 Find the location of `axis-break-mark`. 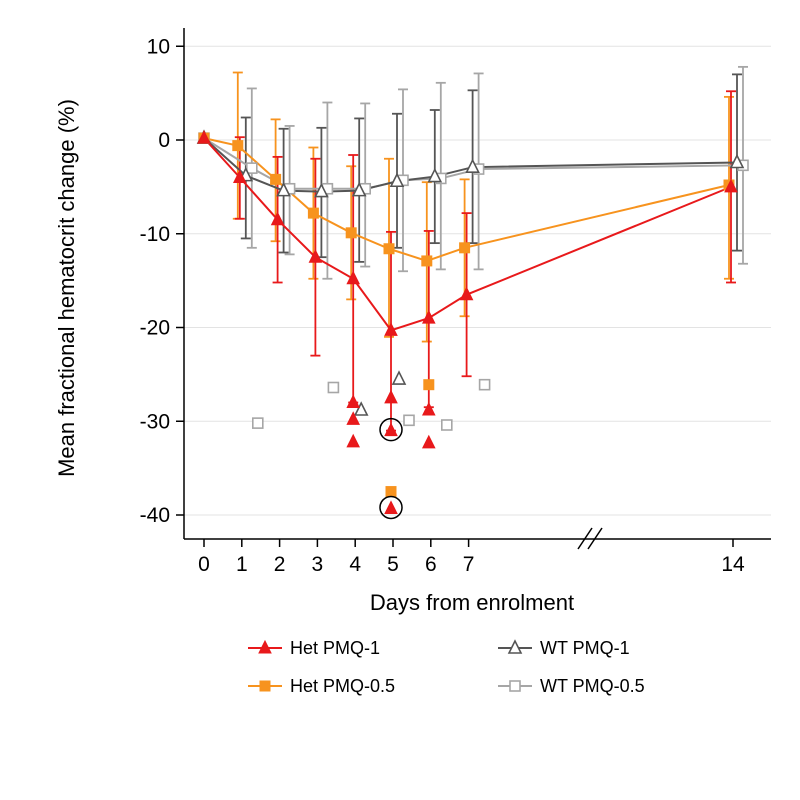

axis-break-mark is located at coordinates (590, 538).